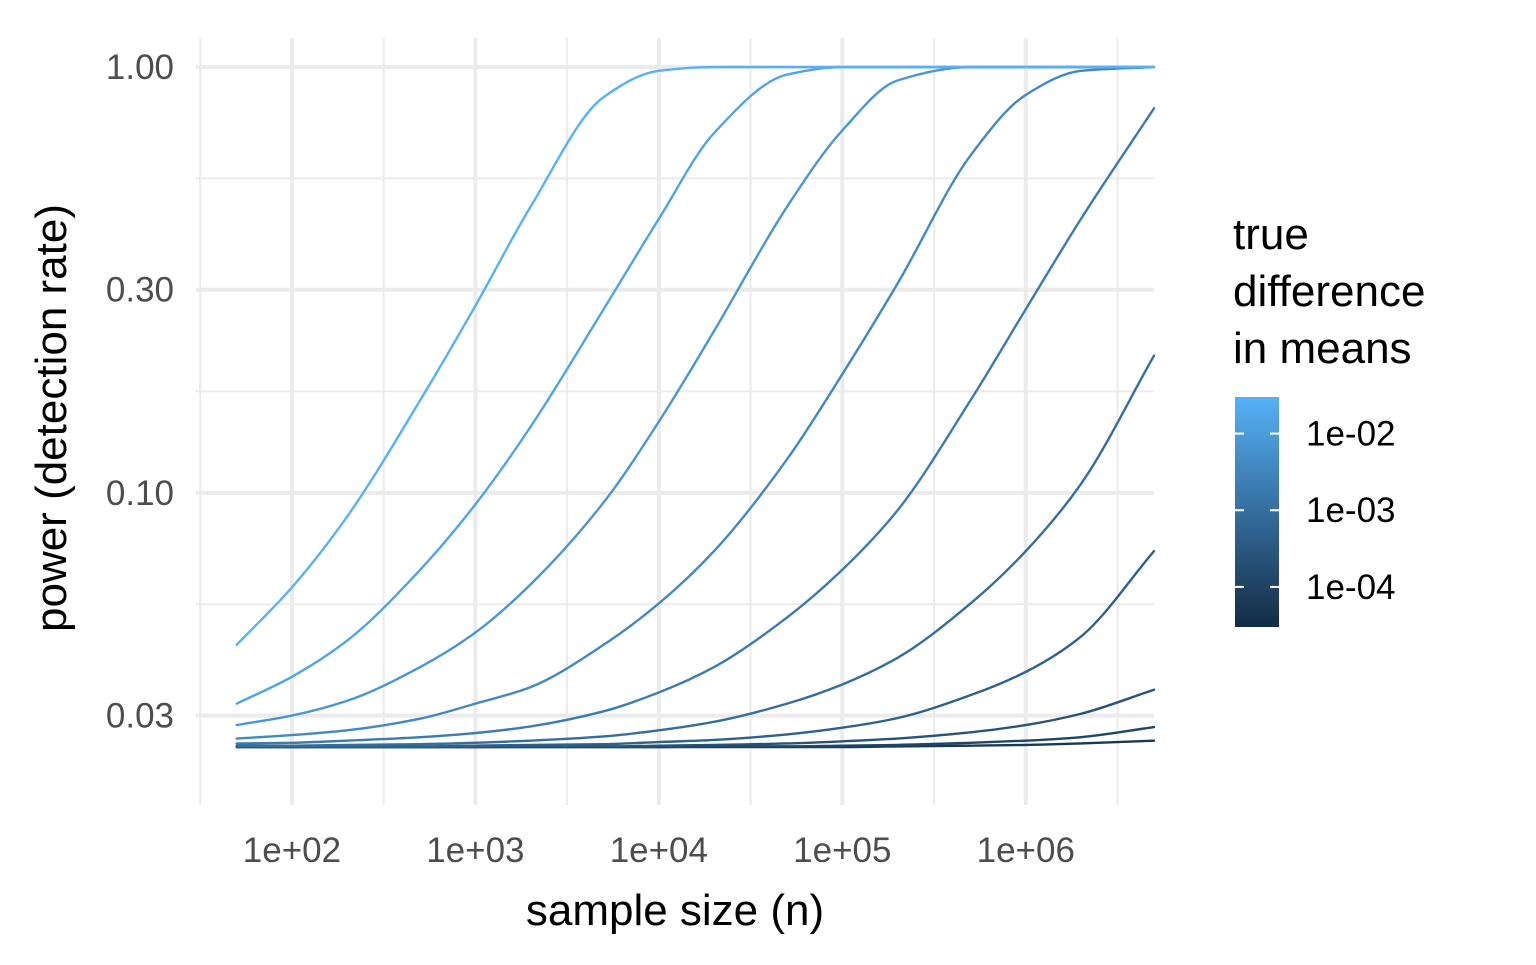 Image resolution: width=1536 pixels, height=965 pixels. I want to click on legend-colorbar, so click(1257, 512).